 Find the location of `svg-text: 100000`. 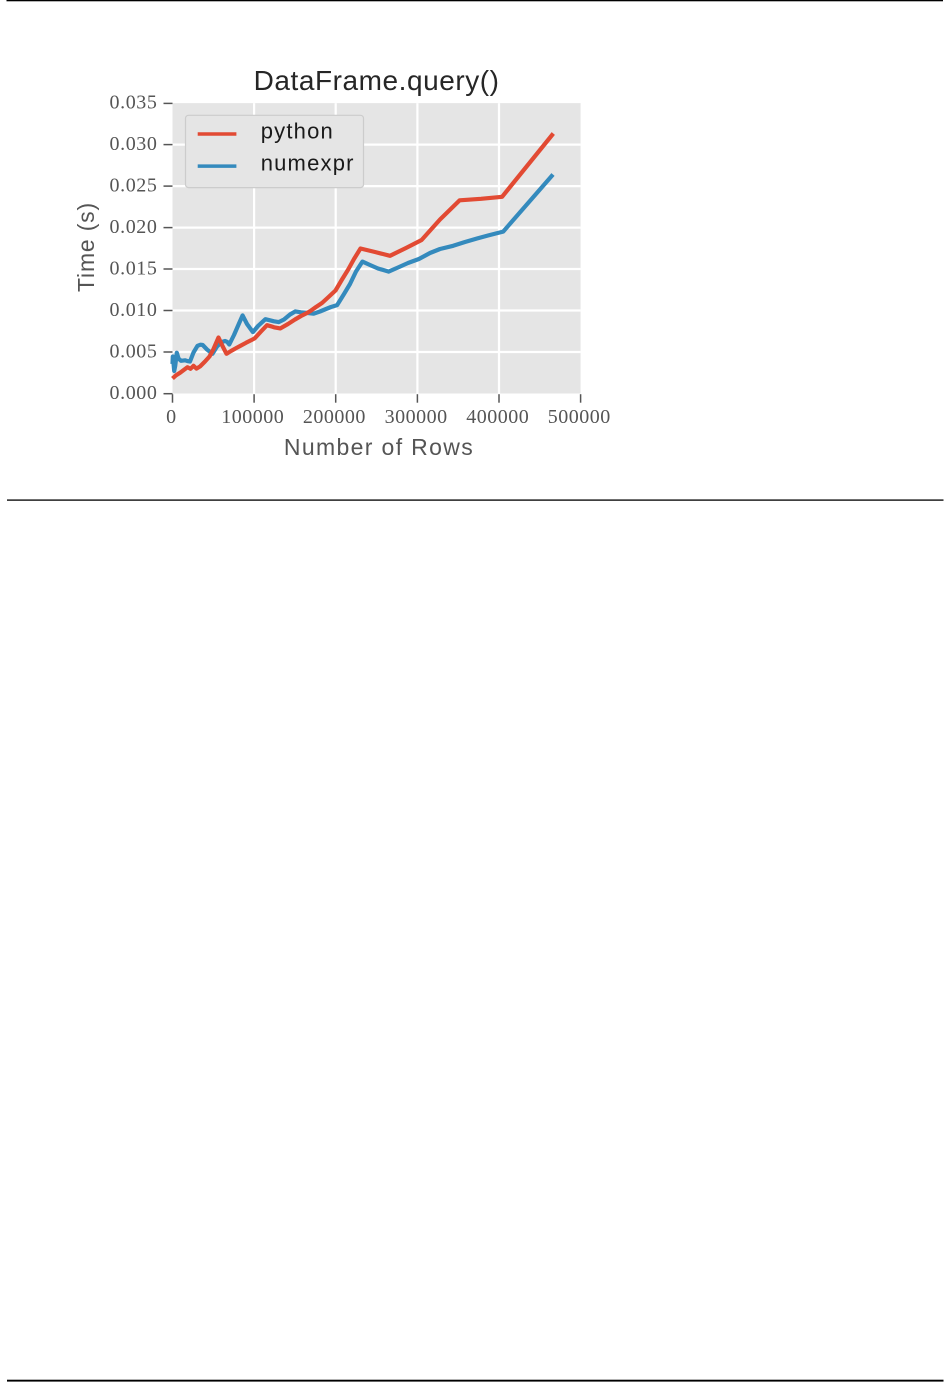

svg-text: 100000 is located at coordinates (252, 417).